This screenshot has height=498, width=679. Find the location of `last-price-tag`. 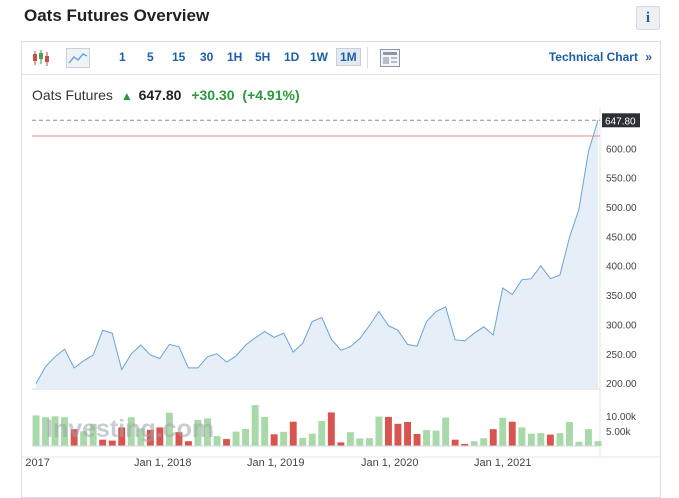

last-price-tag is located at coordinates (621, 120).